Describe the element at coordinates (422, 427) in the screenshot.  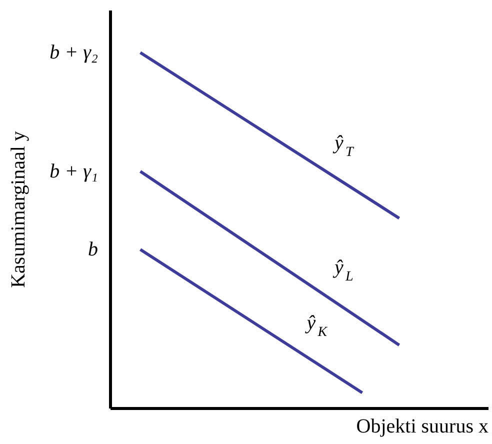
I see `x-axis-title: Objekti suurus x` at that location.